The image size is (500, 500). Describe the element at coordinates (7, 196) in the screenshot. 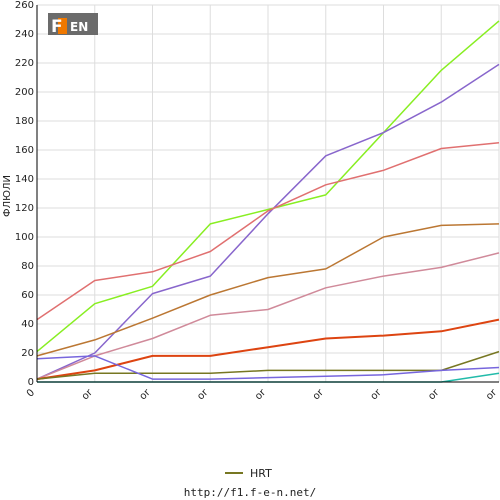

I see `y-axis-label: ФЛЮЛИ` at that location.